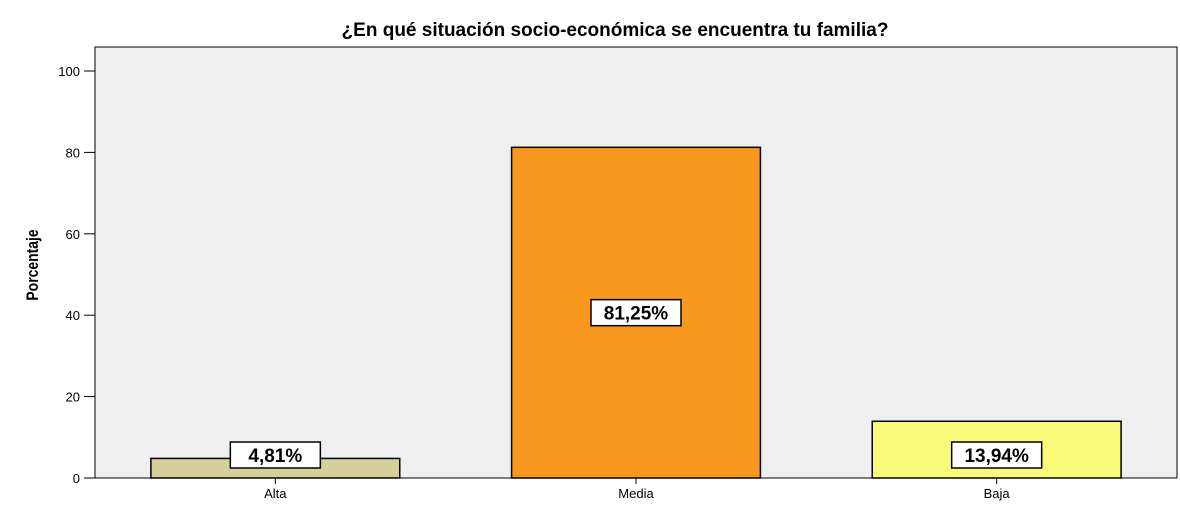 Image resolution: width=1180 pixels, height=506 pixels. I want to click on y-axis-label: Porcentaje, so click(33, 265).